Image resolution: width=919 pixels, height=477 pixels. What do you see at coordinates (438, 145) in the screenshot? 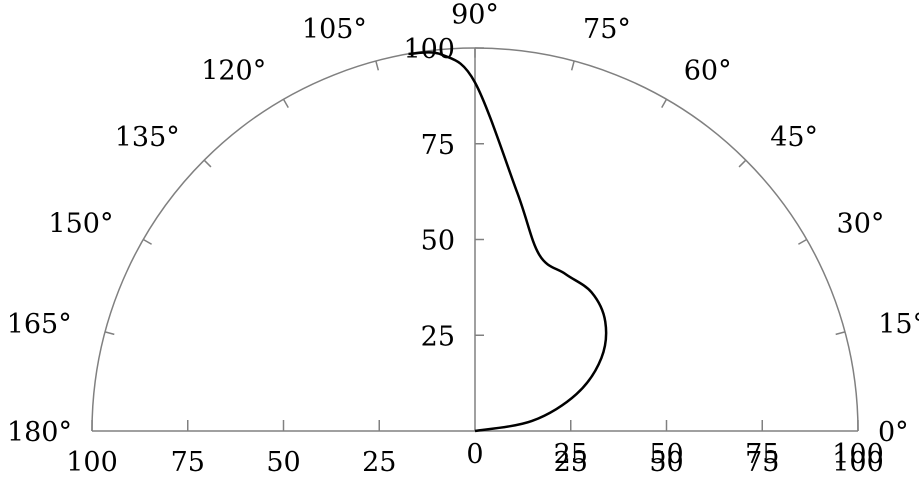
I see `radius-tick-label: 75` at bounding box center [438, 145].